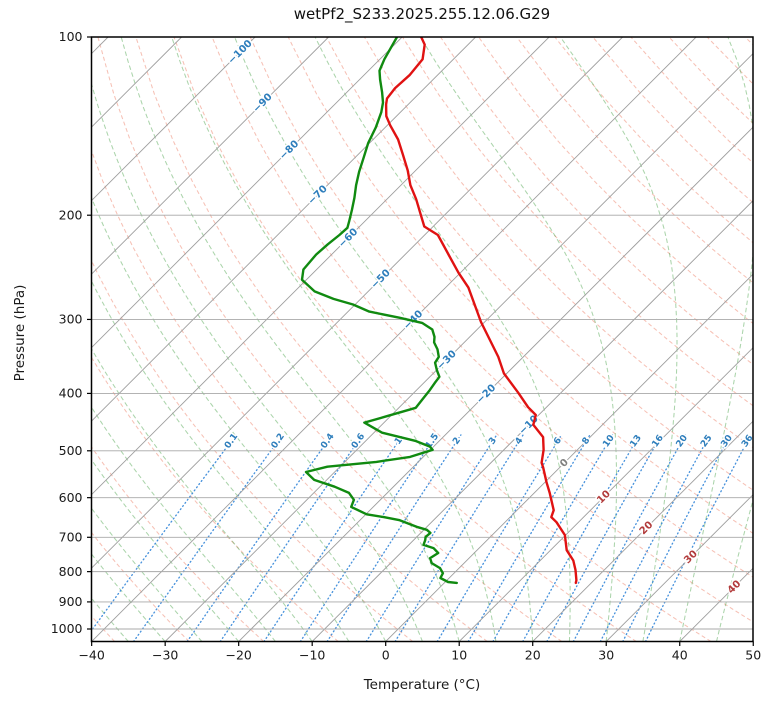  I want to click on mixing-ratio-label: 0.1, so click(231, 441).